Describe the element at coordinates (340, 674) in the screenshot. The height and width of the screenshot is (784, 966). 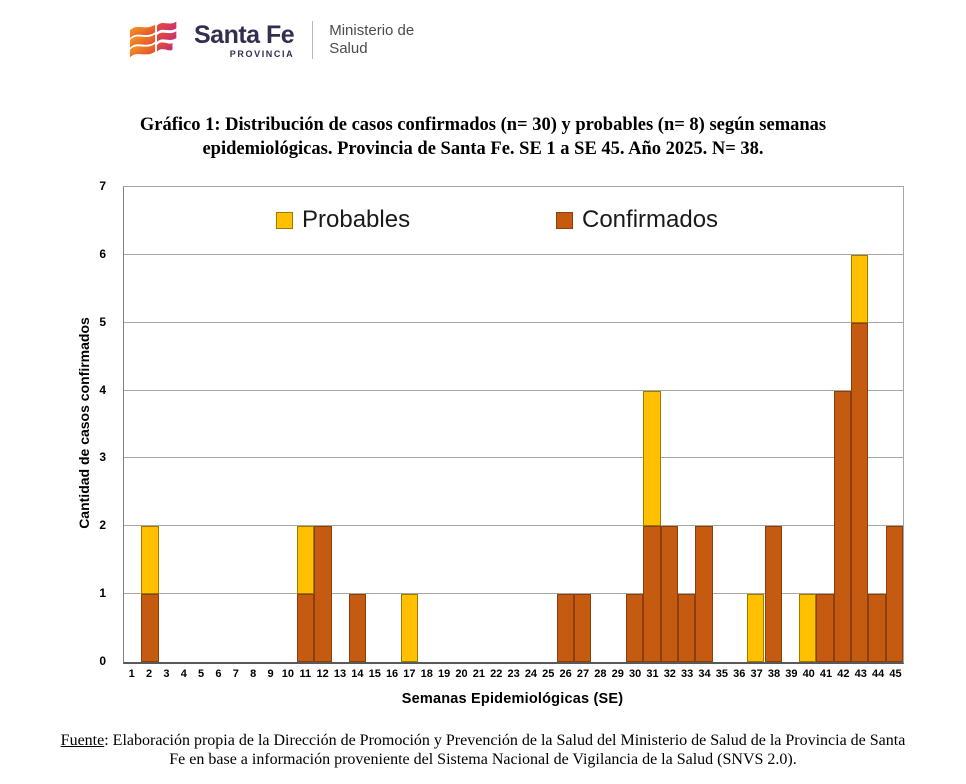
I see `x-tick-label-13: 13` at that location.